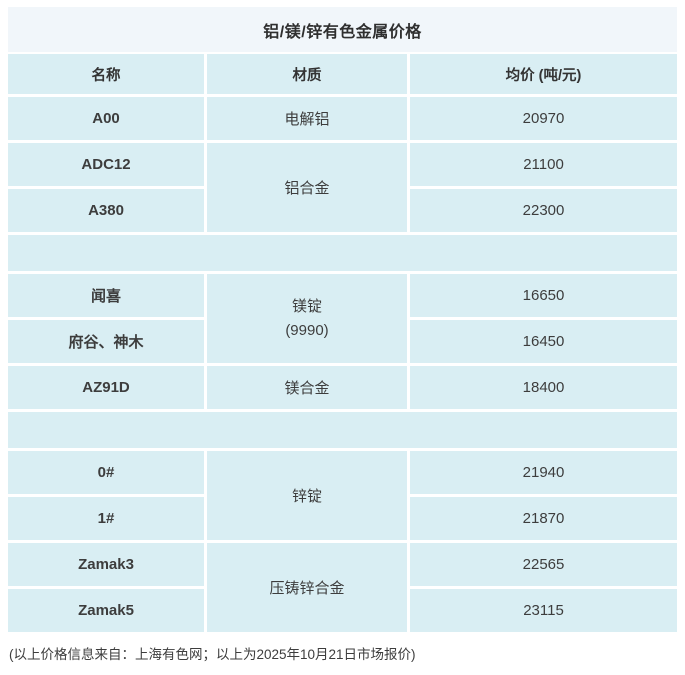  What do you see at coordinates (307, 318) in the screenshot?
I see `material-cell-merged: 镁锭 (9990)` at bounding box center [307, 318].